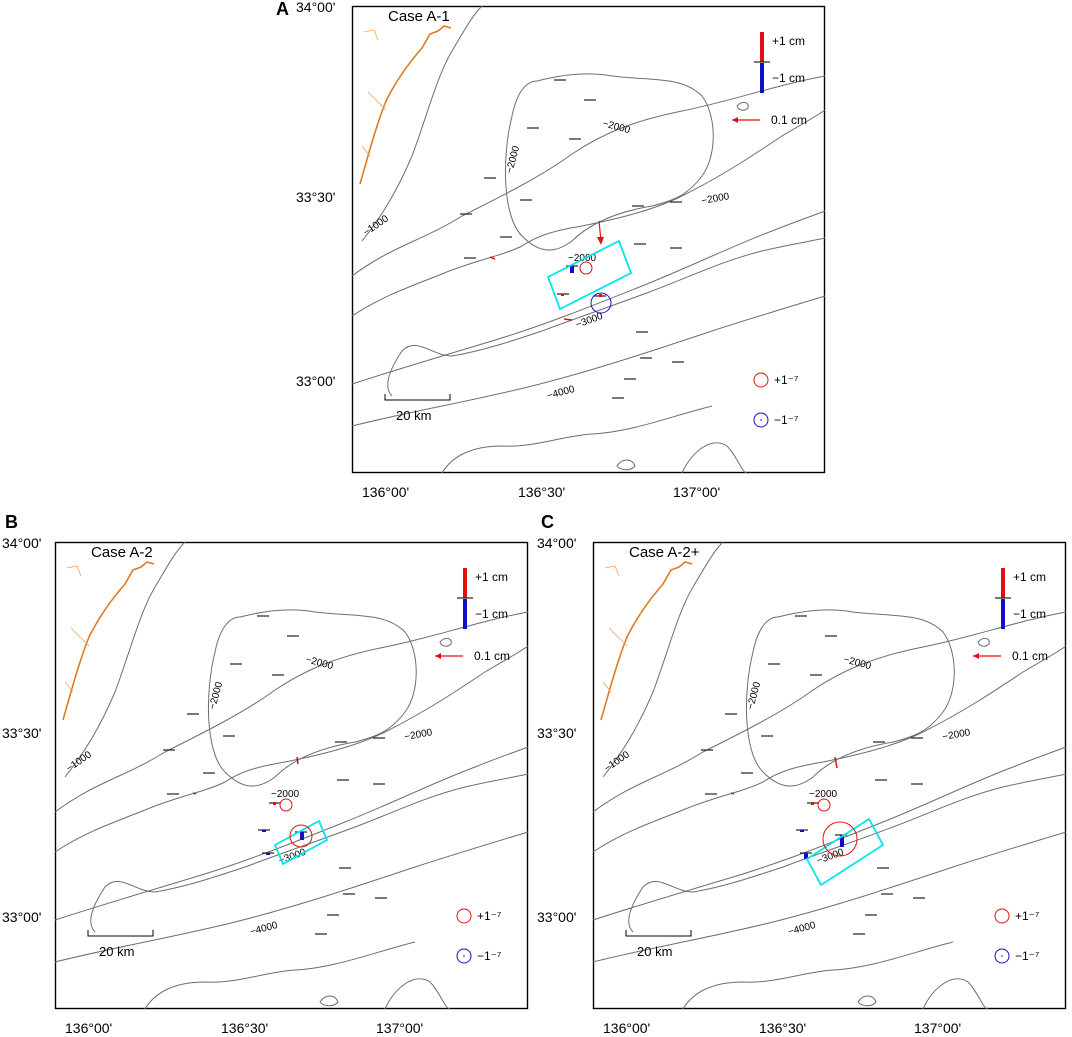  What do you see at coordinates (601, 303) in the screenshot?
I see `strain-circle-negative` at bounding box center [601, 303].